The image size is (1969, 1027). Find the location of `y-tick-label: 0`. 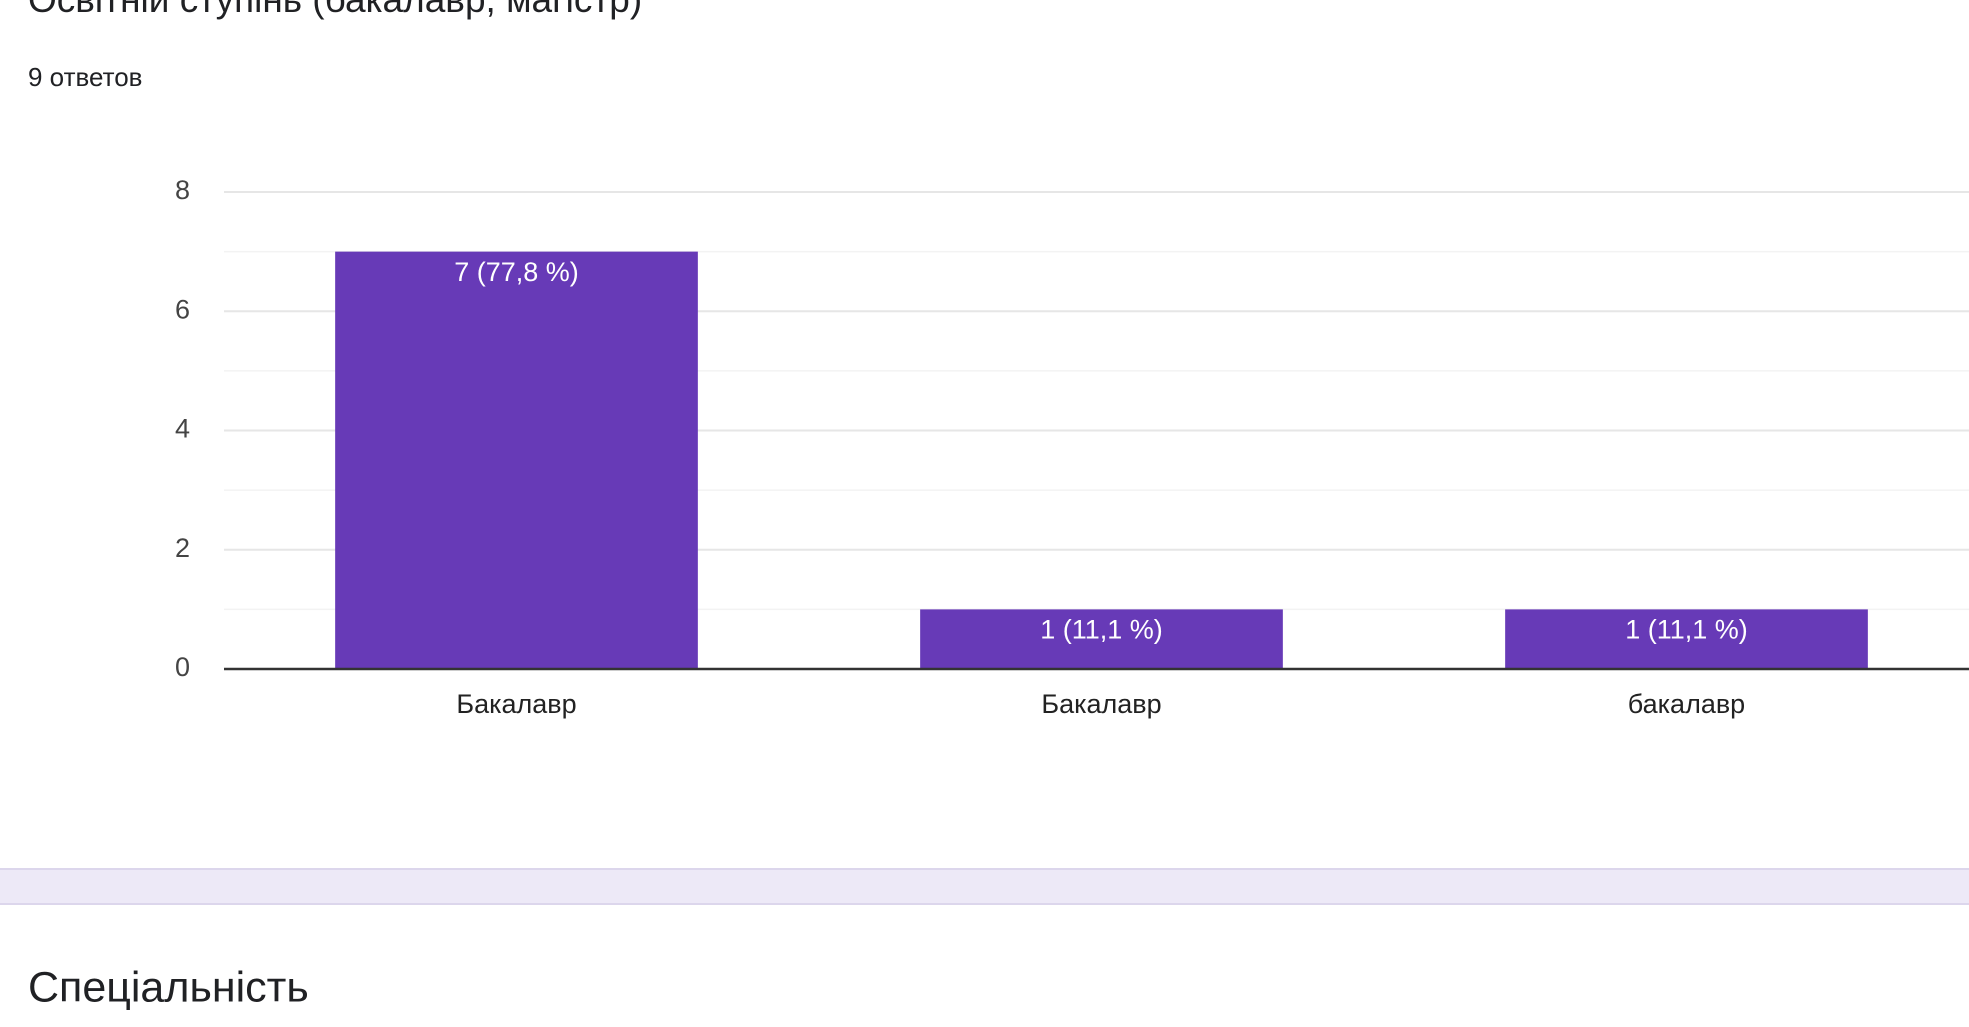

y-tick-label: 0 is located at coordinates (182, 667).